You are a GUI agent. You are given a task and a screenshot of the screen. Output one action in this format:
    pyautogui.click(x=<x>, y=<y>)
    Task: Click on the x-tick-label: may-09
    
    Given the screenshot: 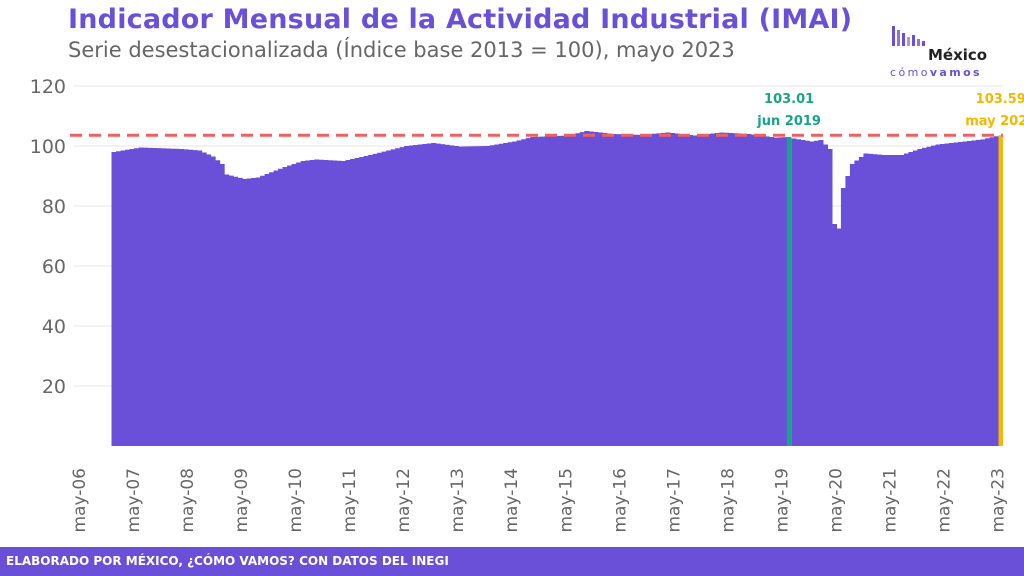 What is the action you would take?
    pyautogui.click(x=242, y=500)
    